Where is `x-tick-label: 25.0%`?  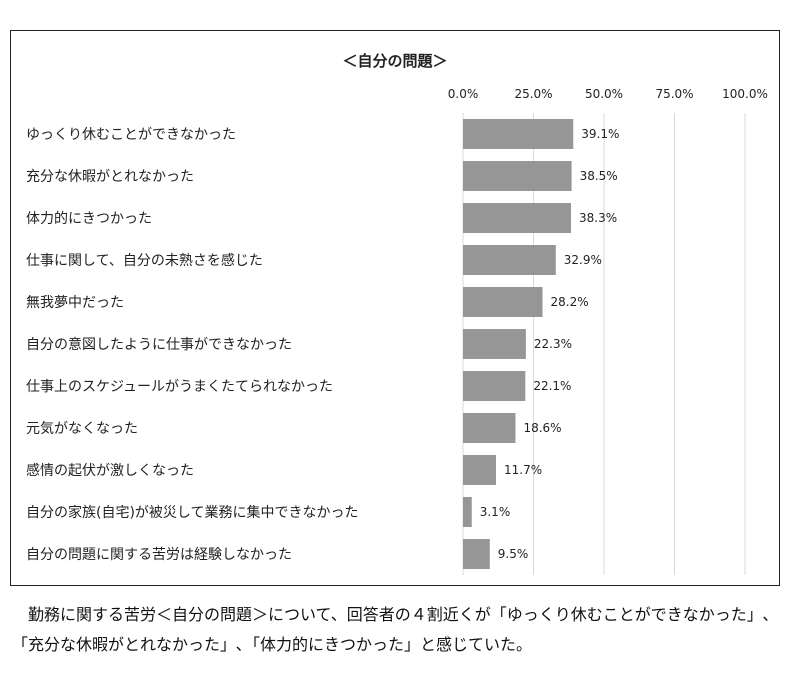 x-tick-label: 25.0% is located at coordinates (533, 94).